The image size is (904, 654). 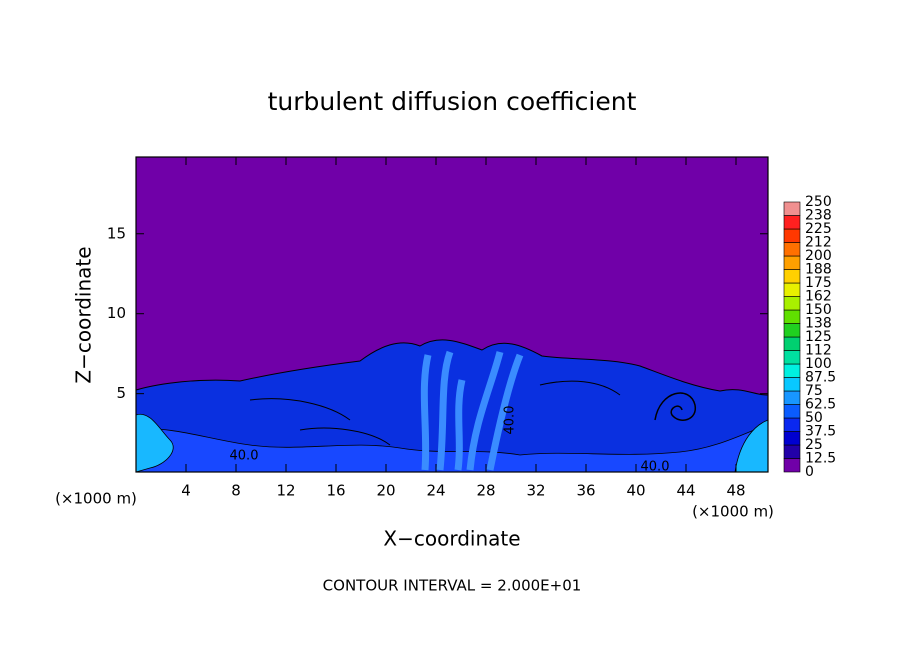 What do you see at coordinates (818, 283) in the screenshot?
I see `colorbar-label: 175` at bounding box center [818, 283].